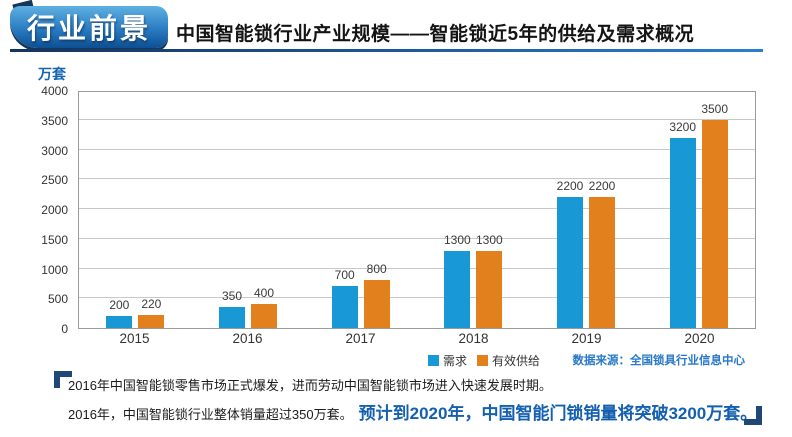 Image resolution: width=792 pixels, height=437 pixels. I want to click on legend-item-demand: 需求, so click(447, 360).